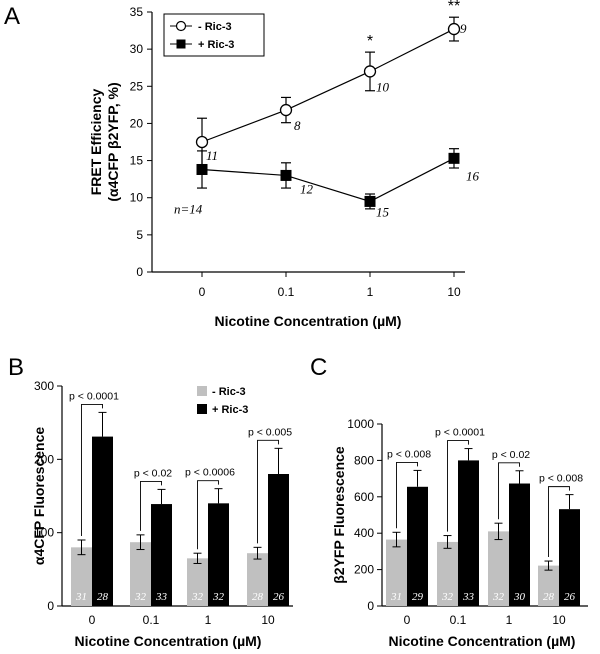  What do you see at coordinates (318, 367) in the screenshot?
I see `panel-label-c: C` at bounding box center [318, 367].